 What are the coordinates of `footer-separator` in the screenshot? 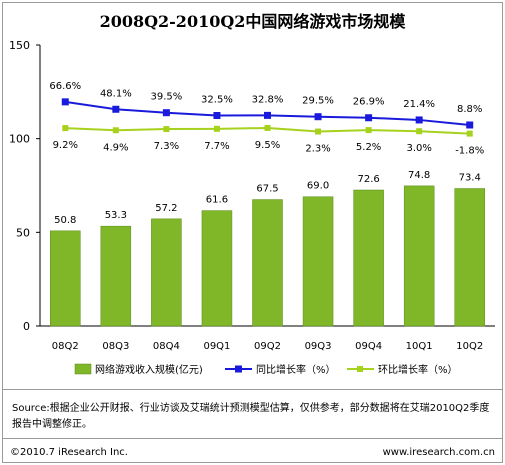 It's located at (252, 438).